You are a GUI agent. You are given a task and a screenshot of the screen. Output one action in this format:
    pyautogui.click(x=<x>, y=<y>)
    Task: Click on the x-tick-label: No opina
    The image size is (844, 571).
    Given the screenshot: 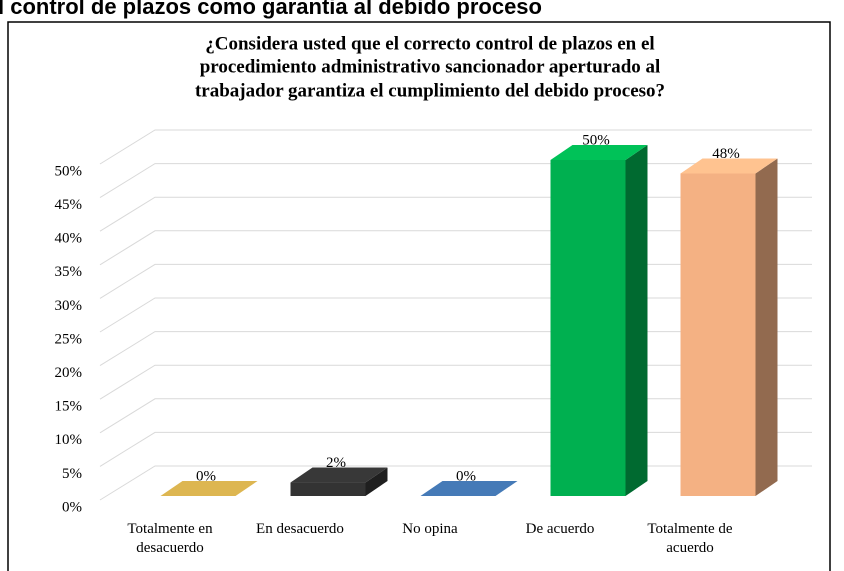 What is the action you would take?
    pyautogui.click(x=430, y=529)
    